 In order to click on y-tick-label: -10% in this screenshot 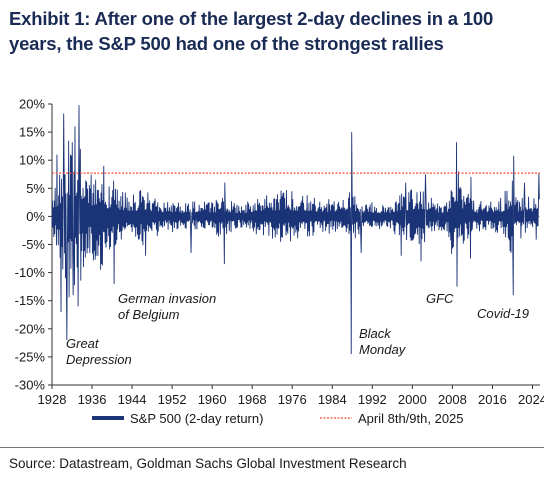, I will do `click(30, 272)`.